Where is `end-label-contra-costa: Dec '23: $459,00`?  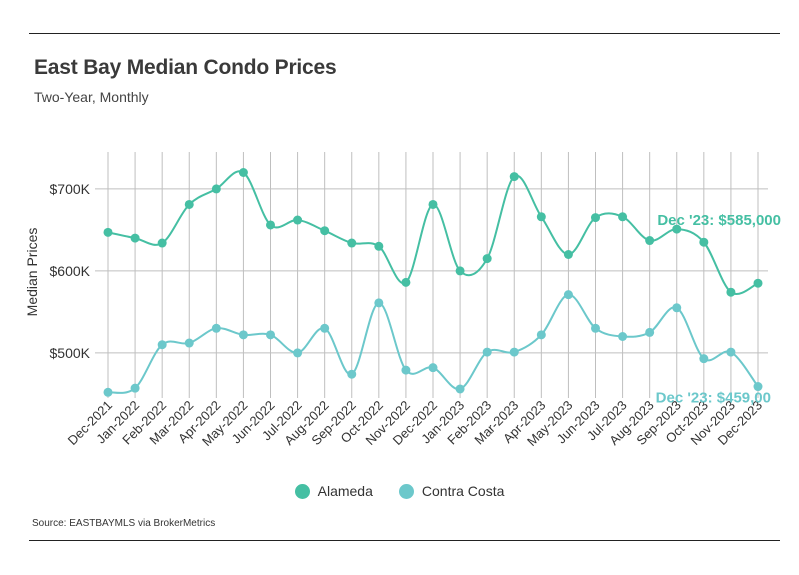 end-label-contra-costa: Dec '23: $459,00 is located at coordinates (713, 398).